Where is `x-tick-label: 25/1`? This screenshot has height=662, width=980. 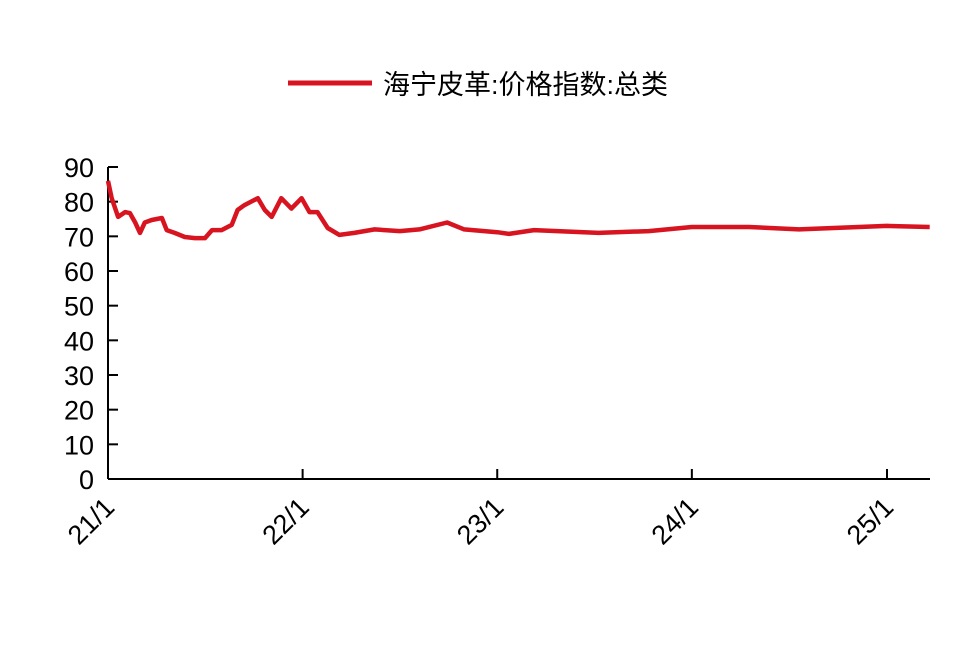
x-tick-label: 25/1 is located at coordinates (870, 521).